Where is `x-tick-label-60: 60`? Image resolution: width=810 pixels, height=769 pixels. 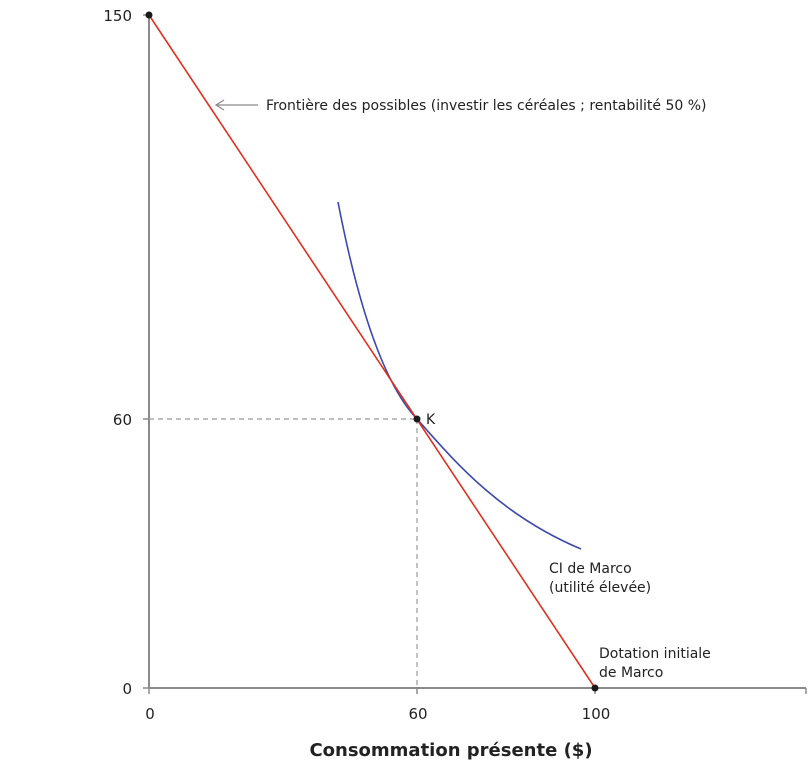
x-tick-label-60: 60 is located at coordinates (417, 714).